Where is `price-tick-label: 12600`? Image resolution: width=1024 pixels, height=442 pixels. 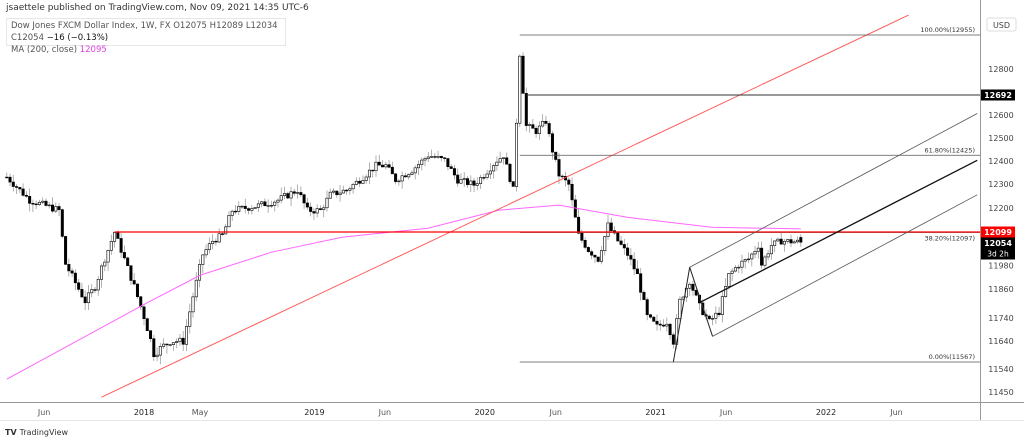 price-tick-label: 12600 is located at coordinates (1000, 115).